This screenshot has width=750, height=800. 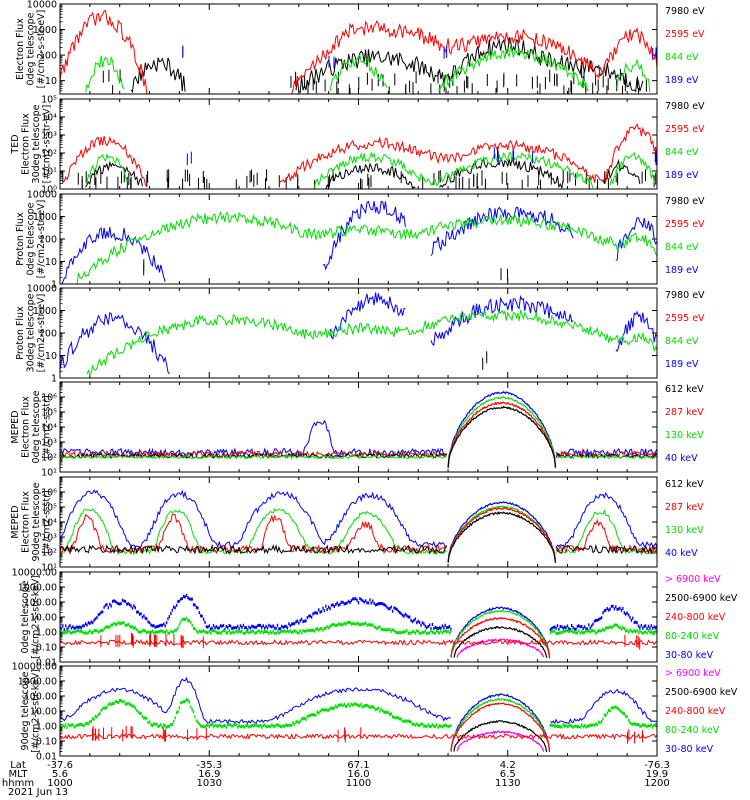 I want to click on footer-hhmm-label: 1000, so click(x=59, y=783).